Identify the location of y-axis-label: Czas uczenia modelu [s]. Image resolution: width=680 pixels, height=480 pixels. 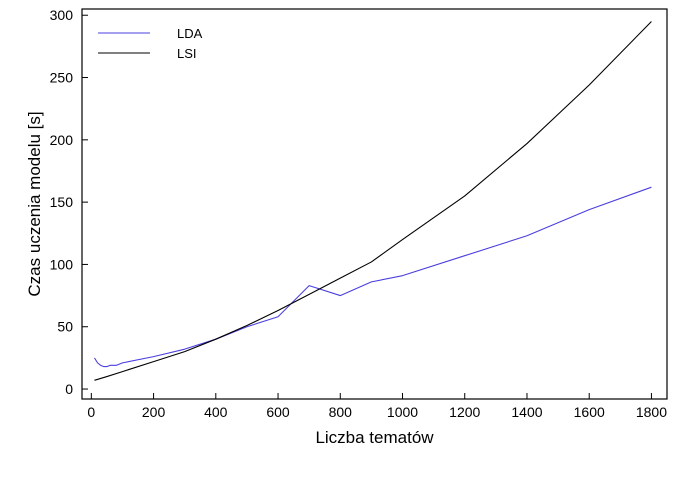
(34, 203).